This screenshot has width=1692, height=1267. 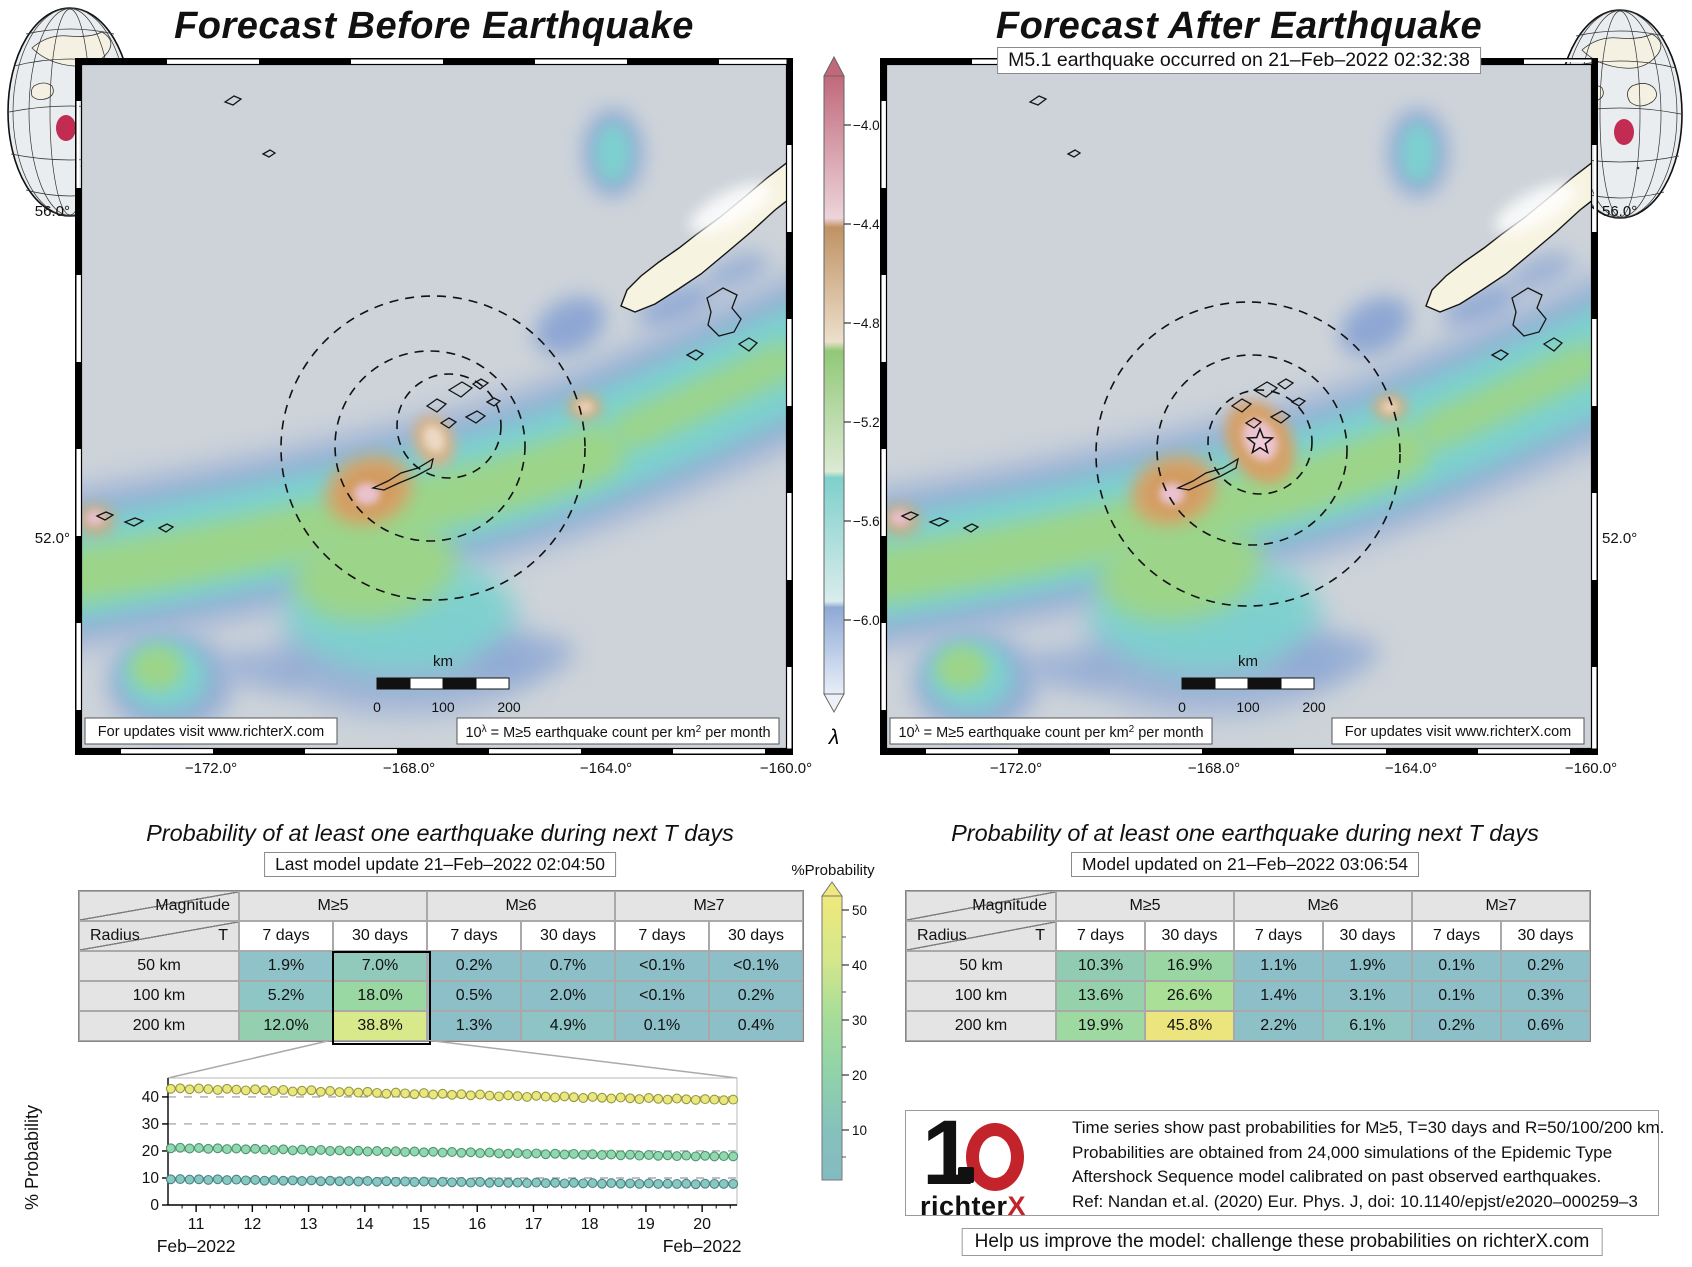 What do you see at coordinates (947, 1153) in the screenshot?
I see `logo-ten-glyph: 1` at bounding box center [947, 1153].